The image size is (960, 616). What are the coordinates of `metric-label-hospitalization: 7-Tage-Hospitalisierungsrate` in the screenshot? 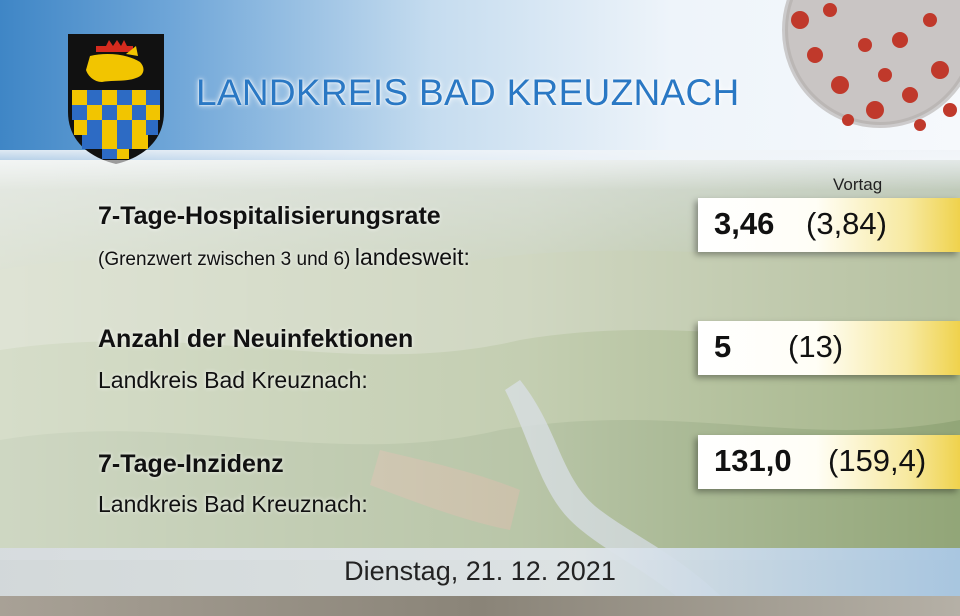 It's located at (269, 216).